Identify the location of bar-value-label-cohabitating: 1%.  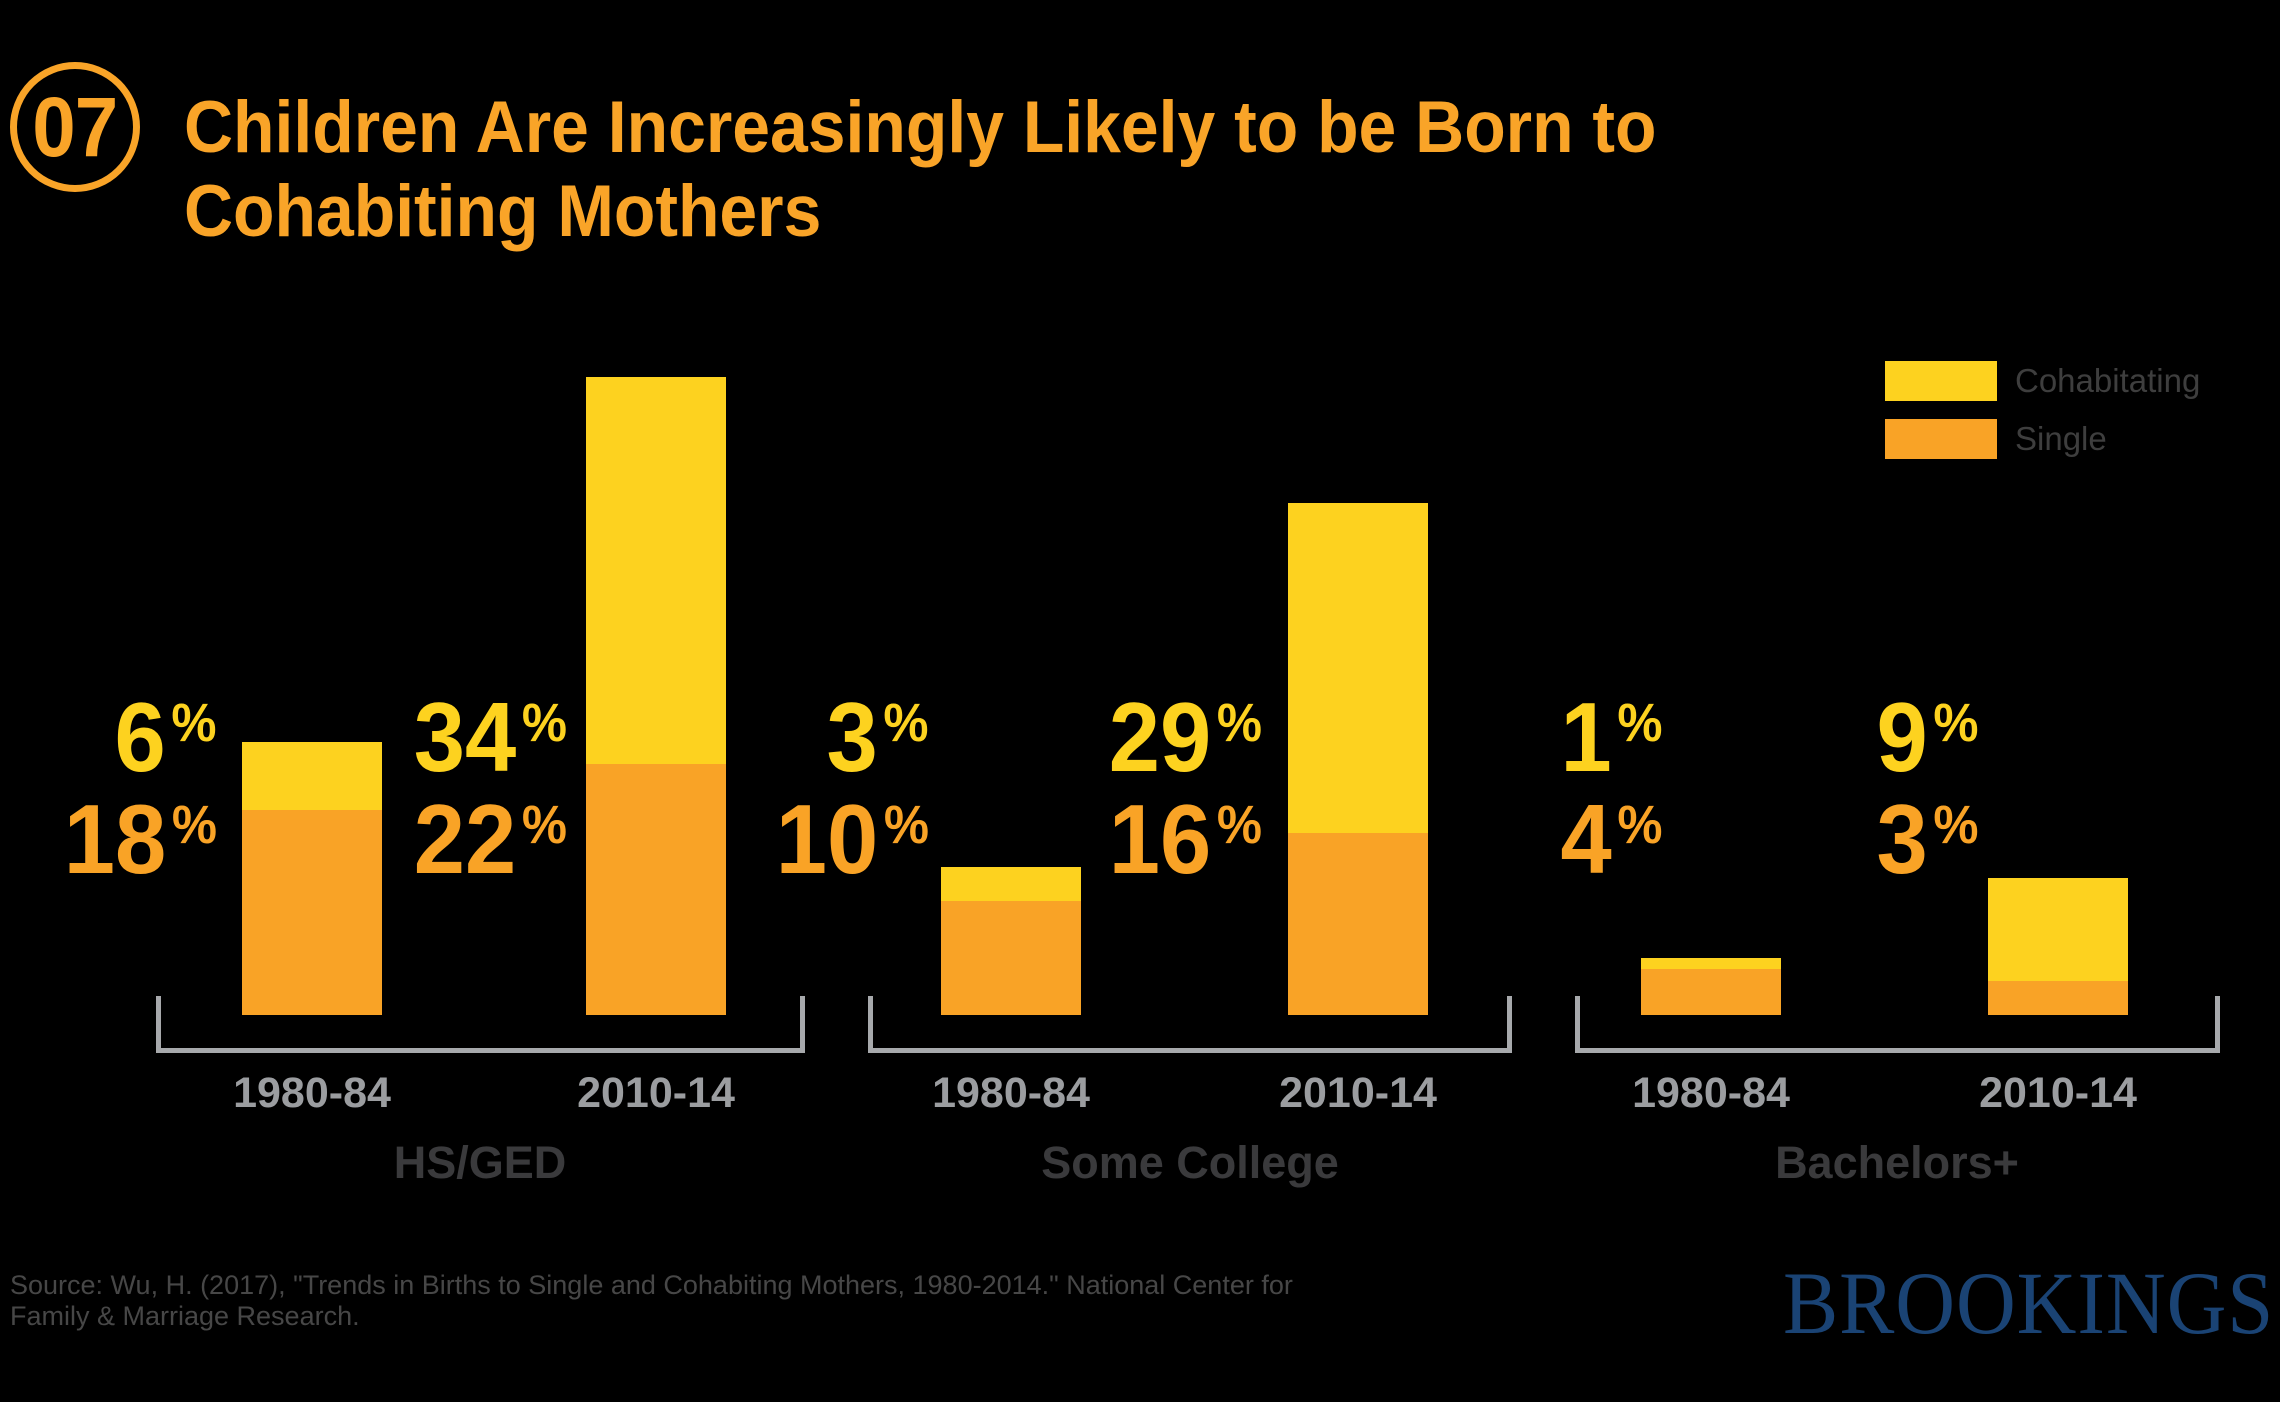
(1612, 745).